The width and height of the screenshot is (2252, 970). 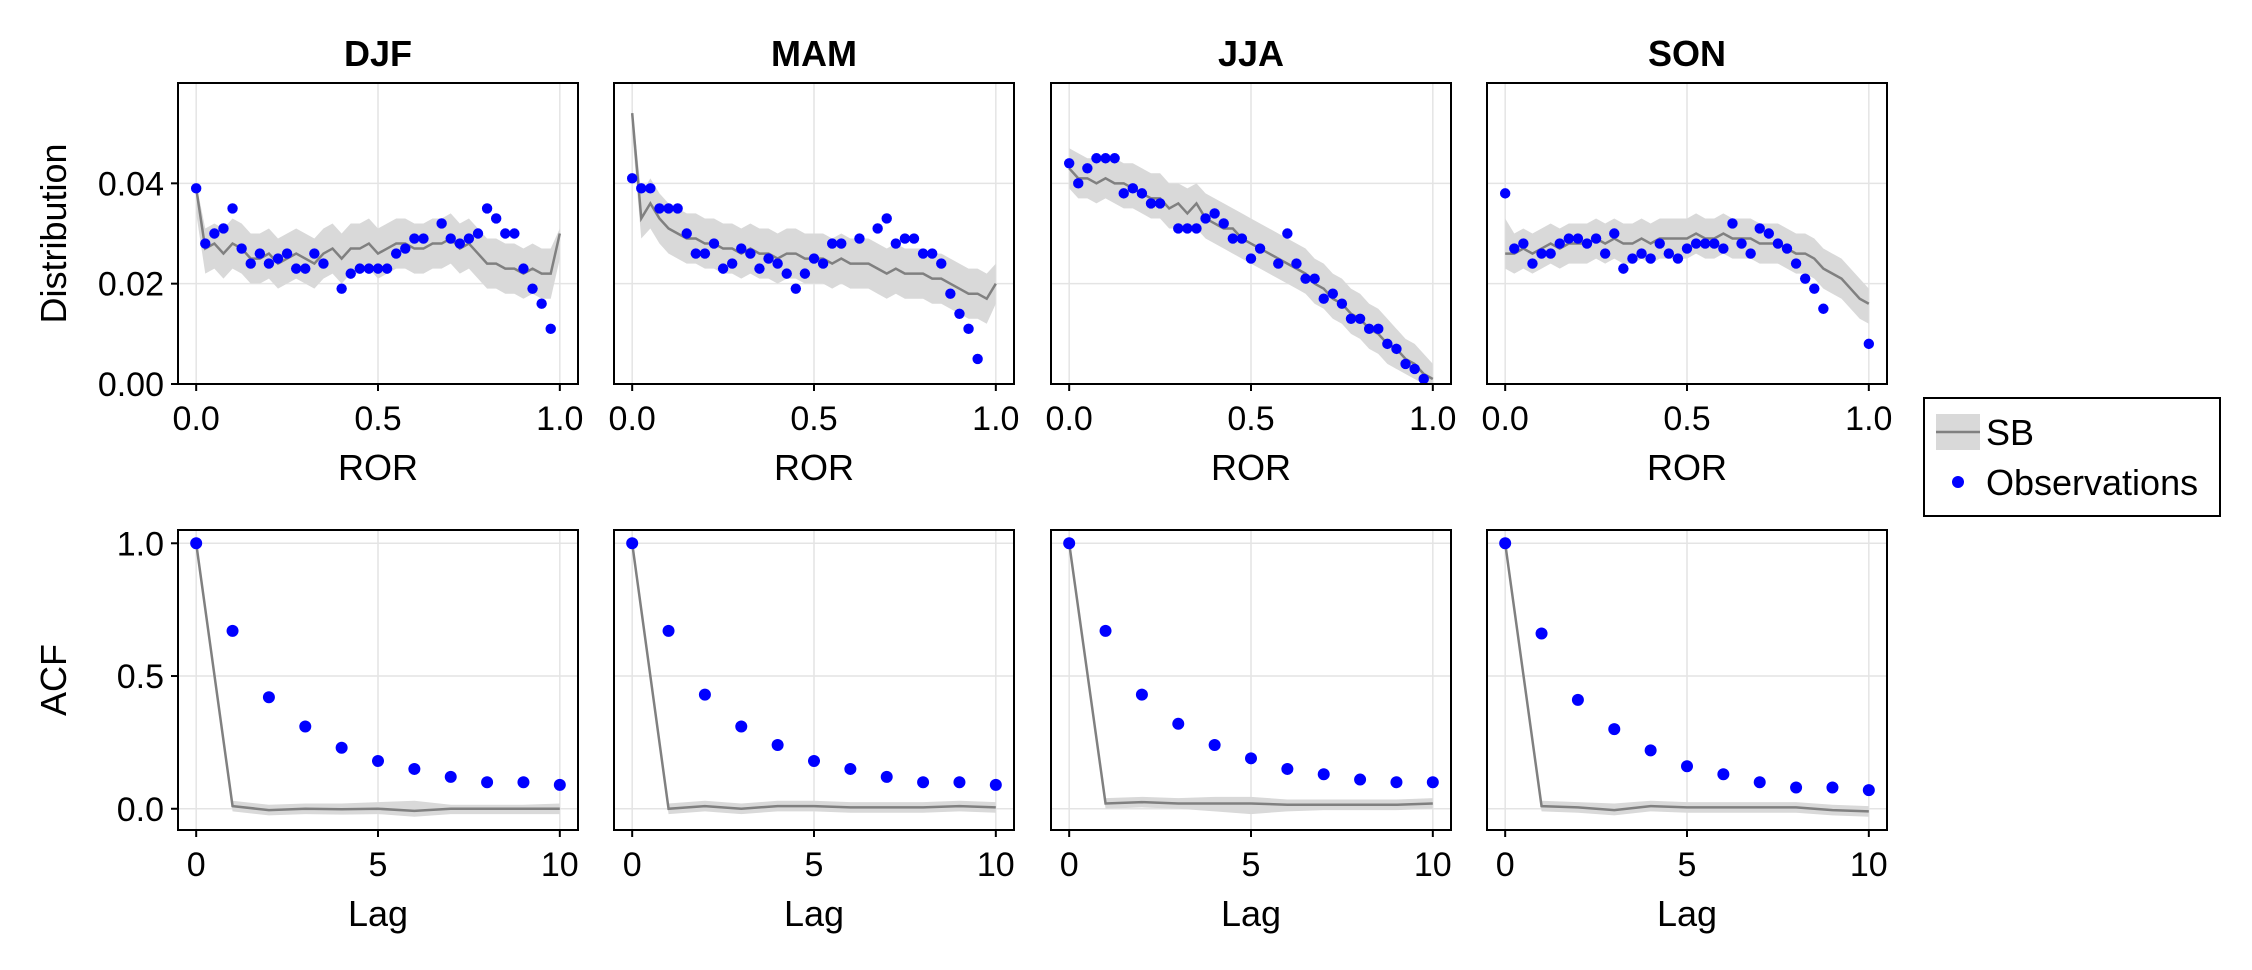 I want to click on acf-panel-mam: 0 5 10 Lag, so click(x=814, y=731).